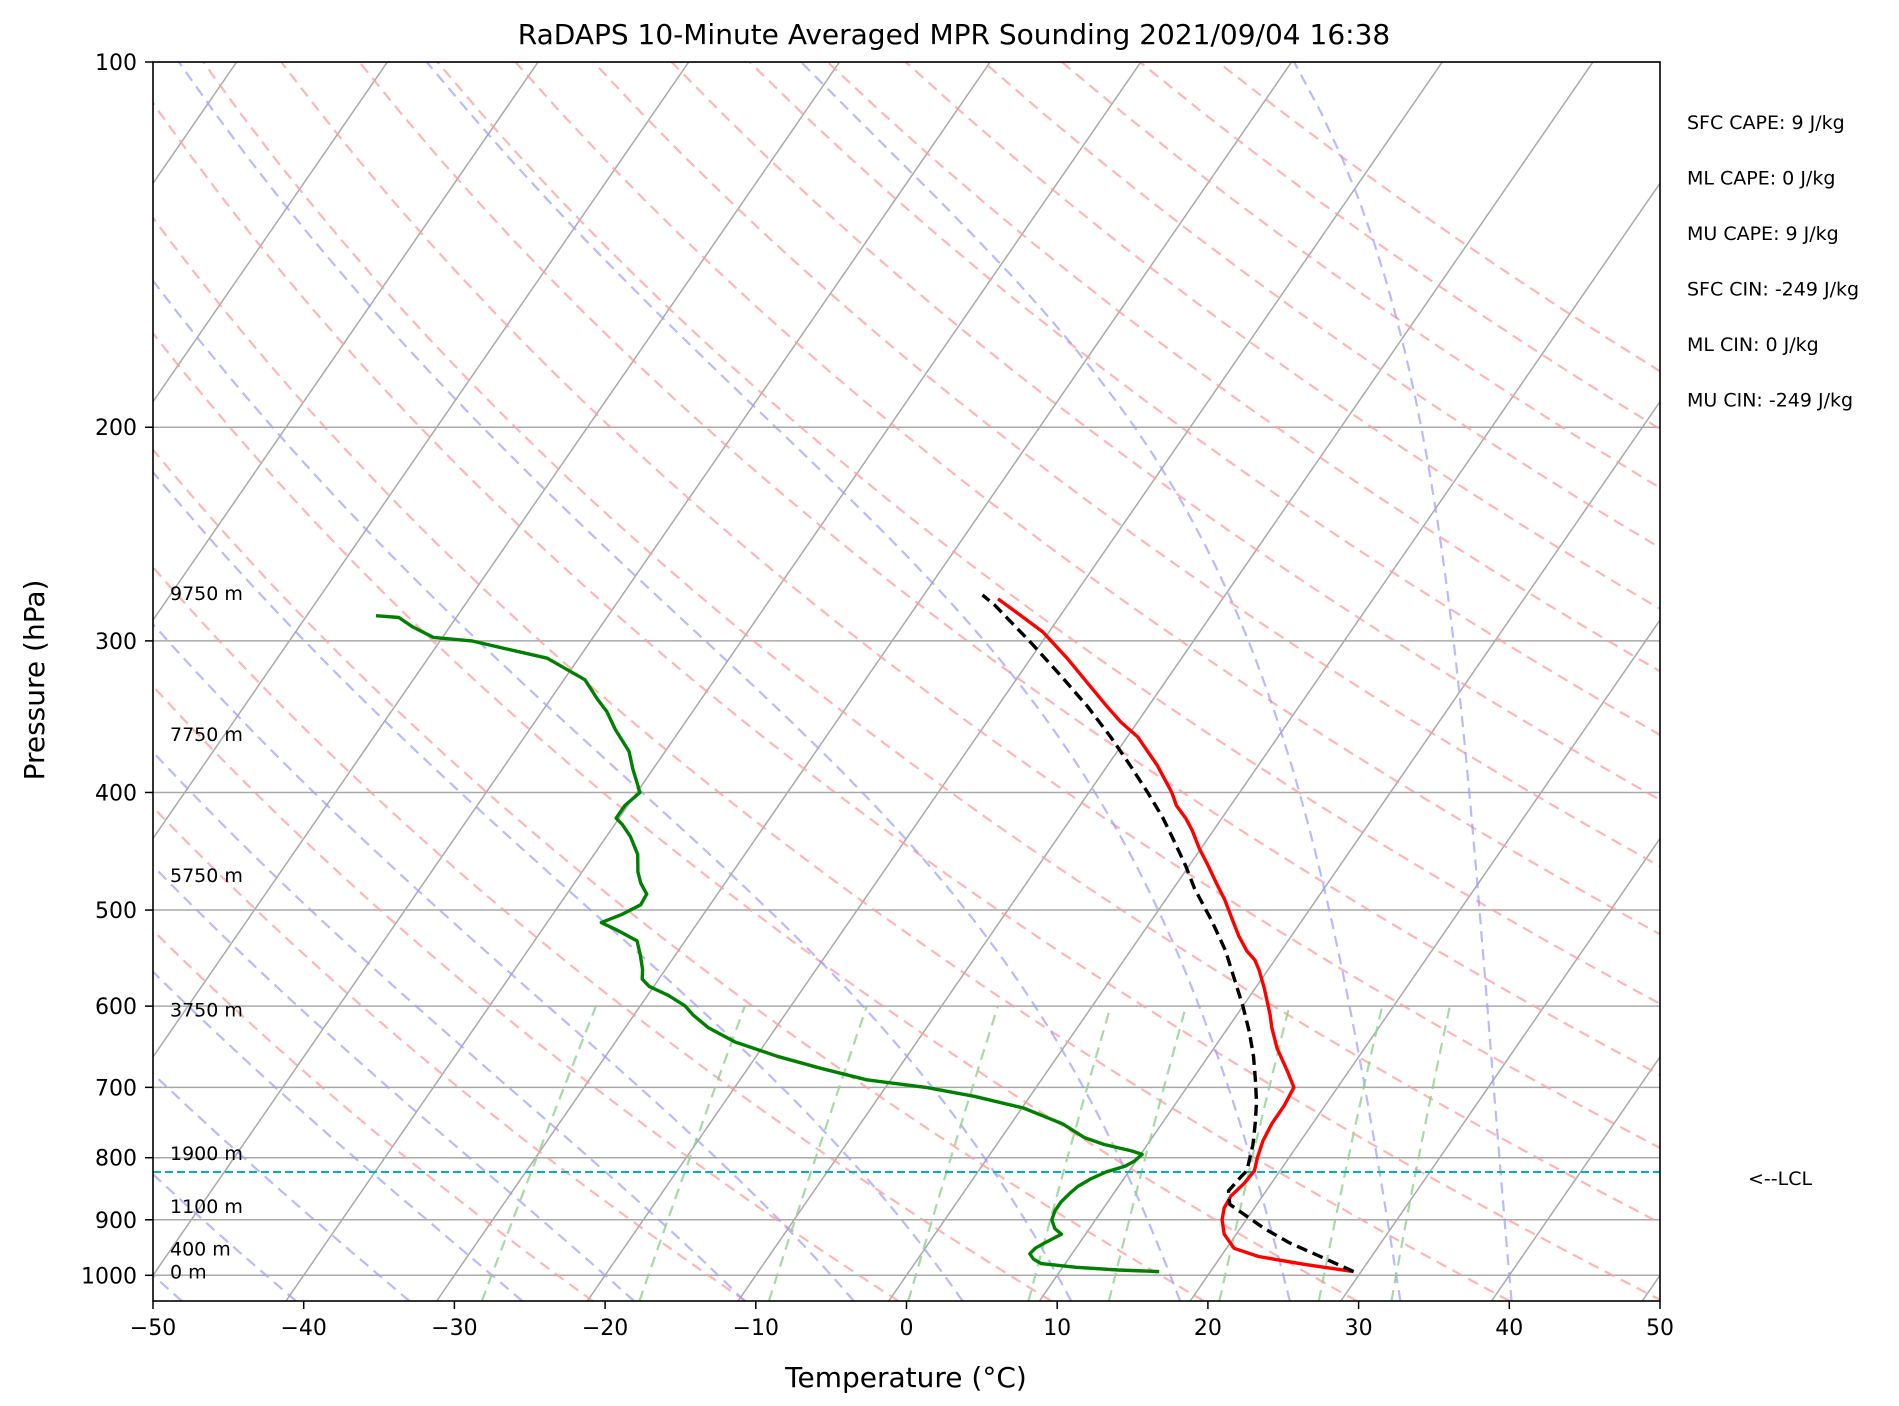  I want to click on y-tick-label: 900, so click(116, 1221).